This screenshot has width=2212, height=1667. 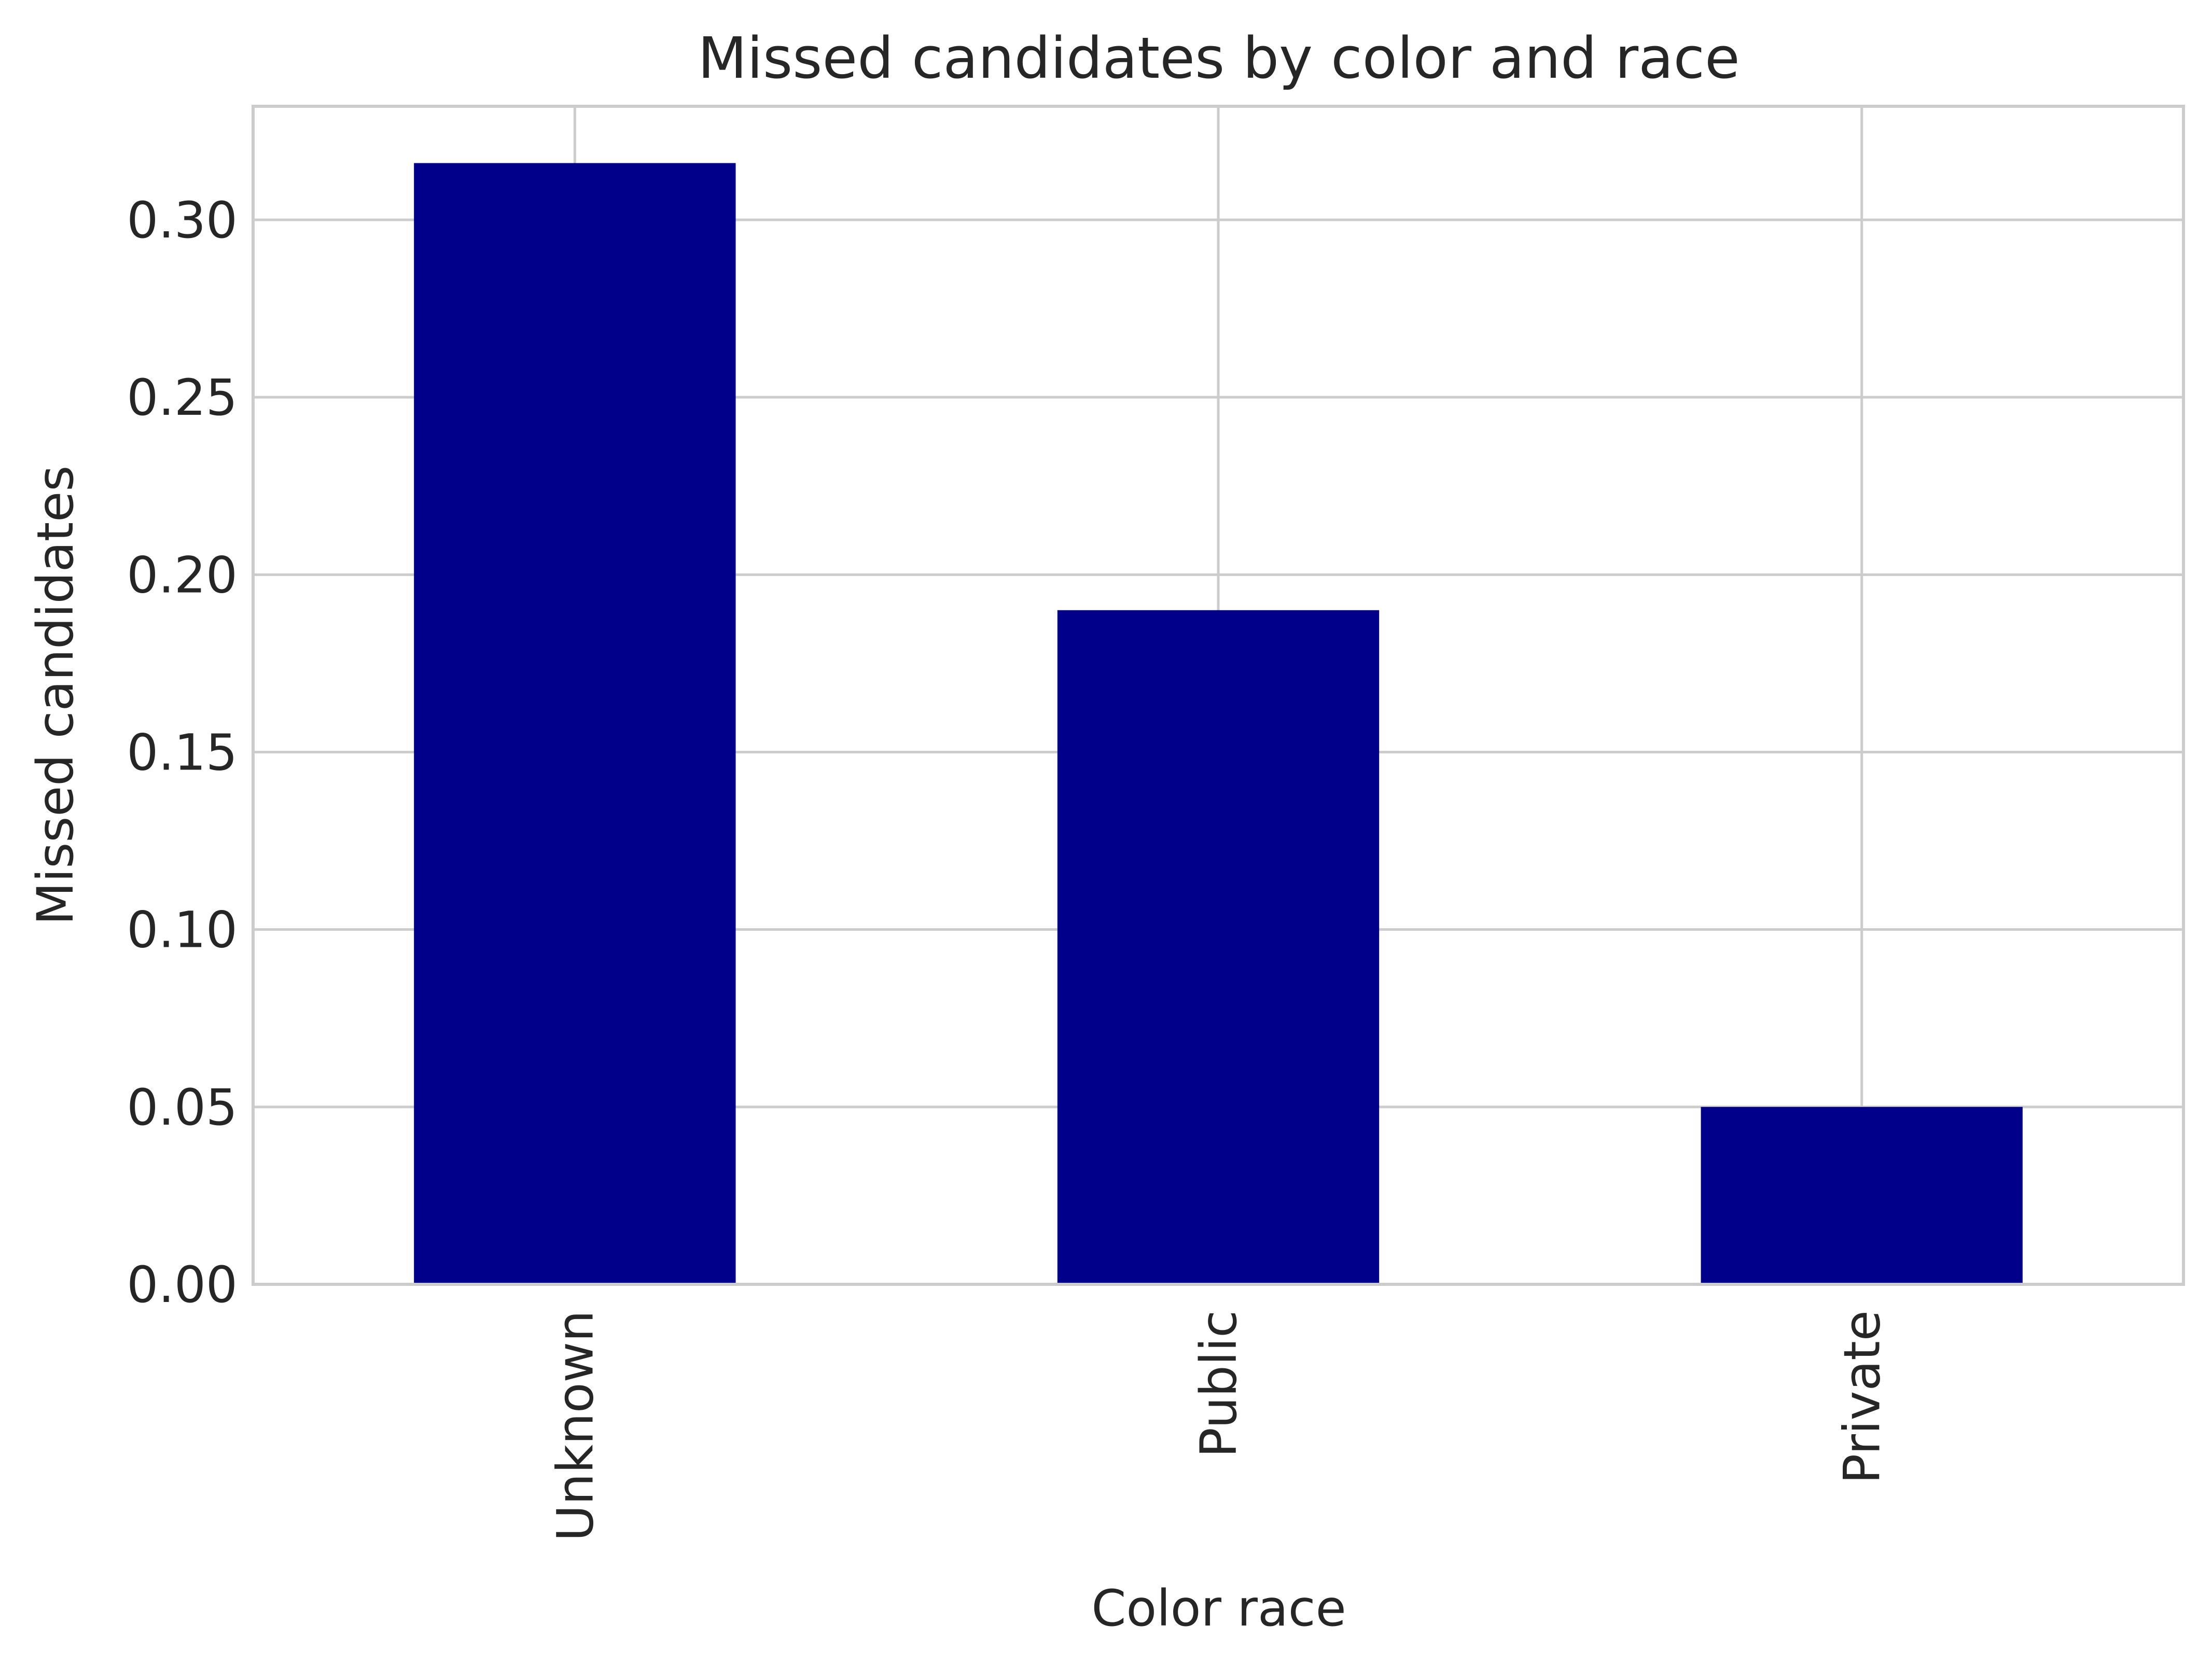 I want to click on y-tick-label: 0.15, so click(x=182, y=752).